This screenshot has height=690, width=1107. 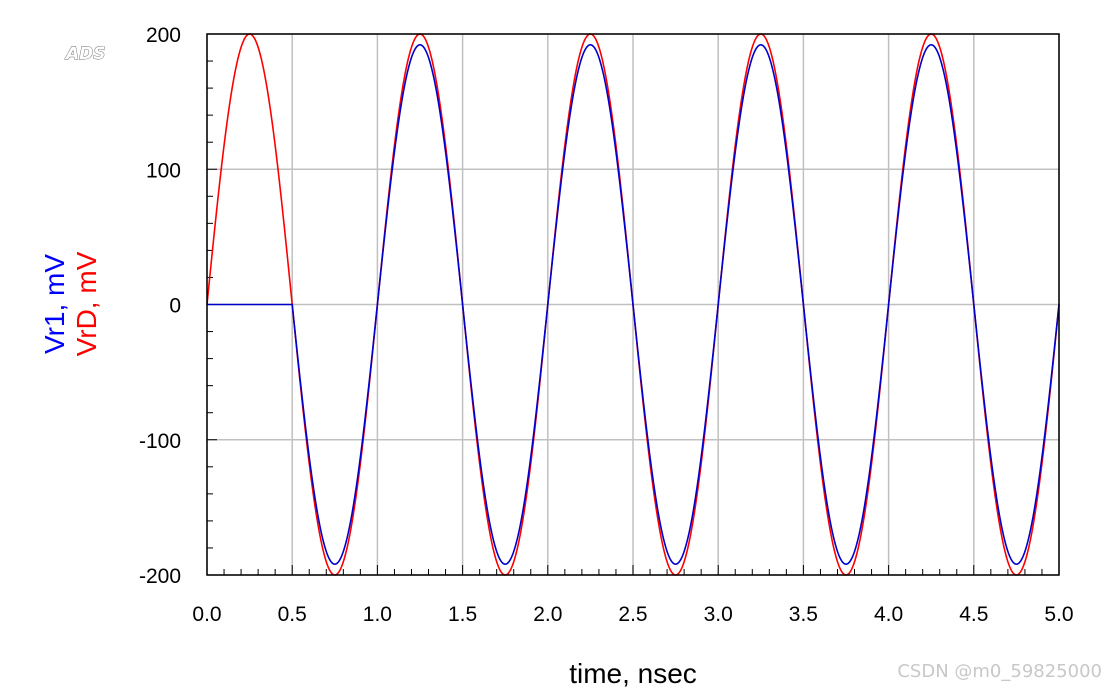 I want to click on x-tick-label: 1.0, so click(x=377, y=614).